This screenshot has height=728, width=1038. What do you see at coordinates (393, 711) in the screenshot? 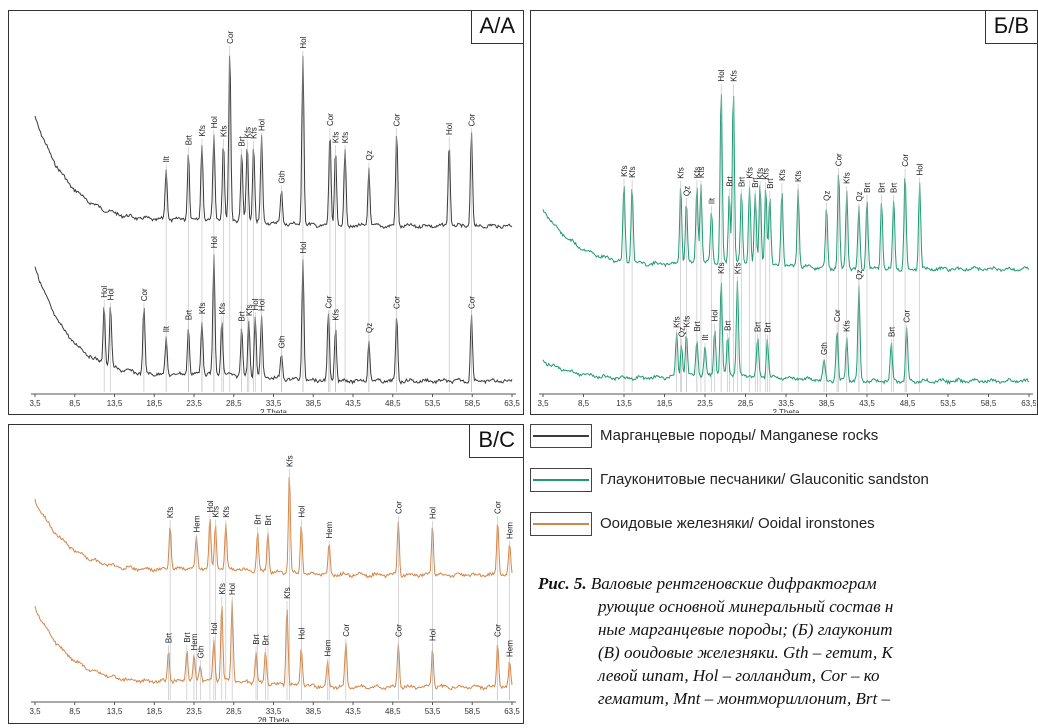
I see `x-tick-label: 48,5` at bounding box center [393, 711].